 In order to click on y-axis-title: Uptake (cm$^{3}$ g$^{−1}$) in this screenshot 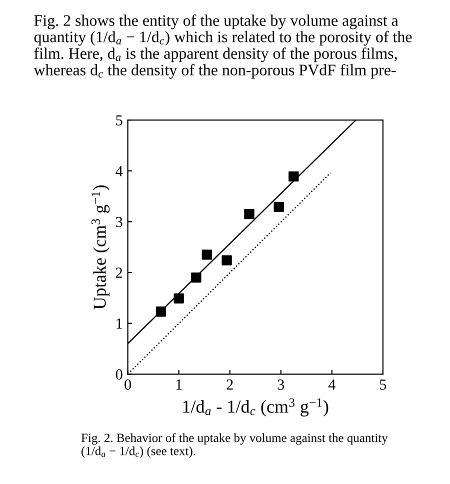, I will do `click(101, 247)`.